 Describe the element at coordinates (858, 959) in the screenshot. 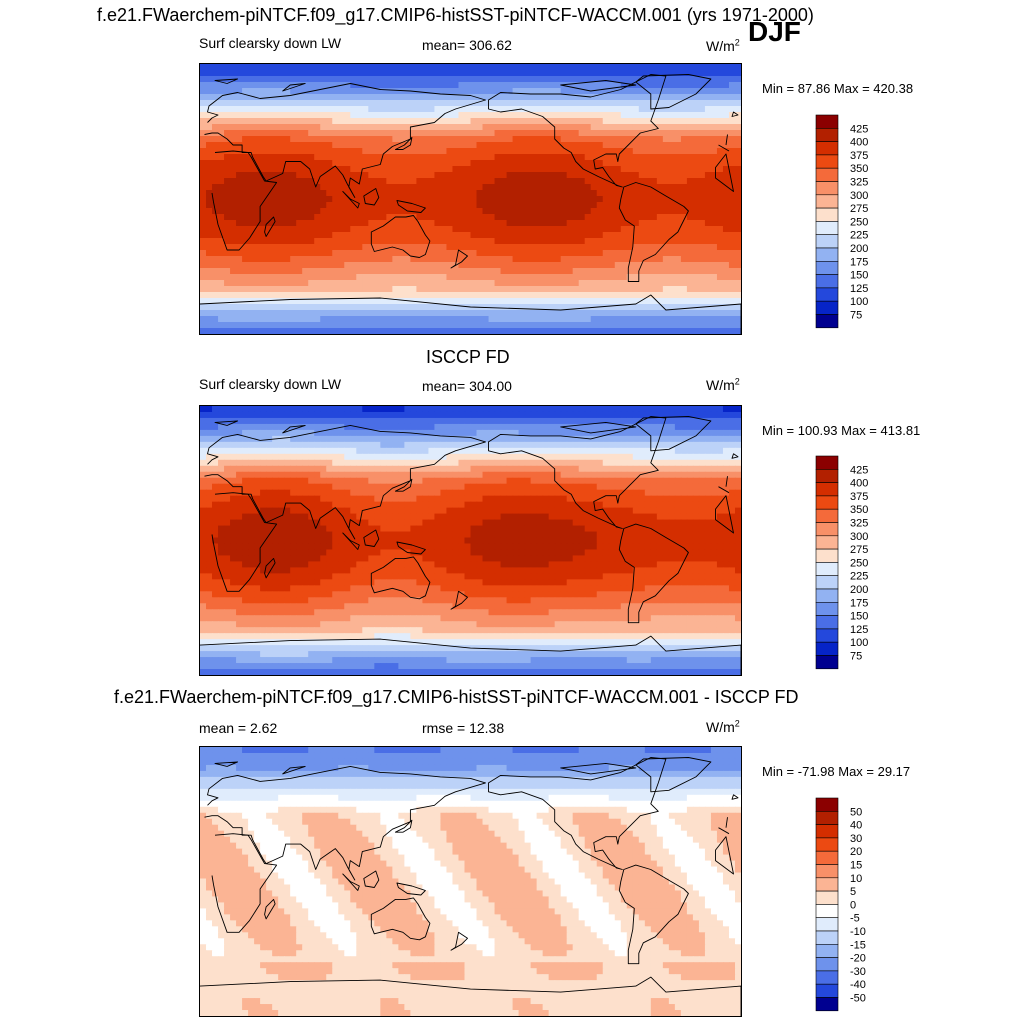

I see `colorbar-tick-label: -20` at that location.